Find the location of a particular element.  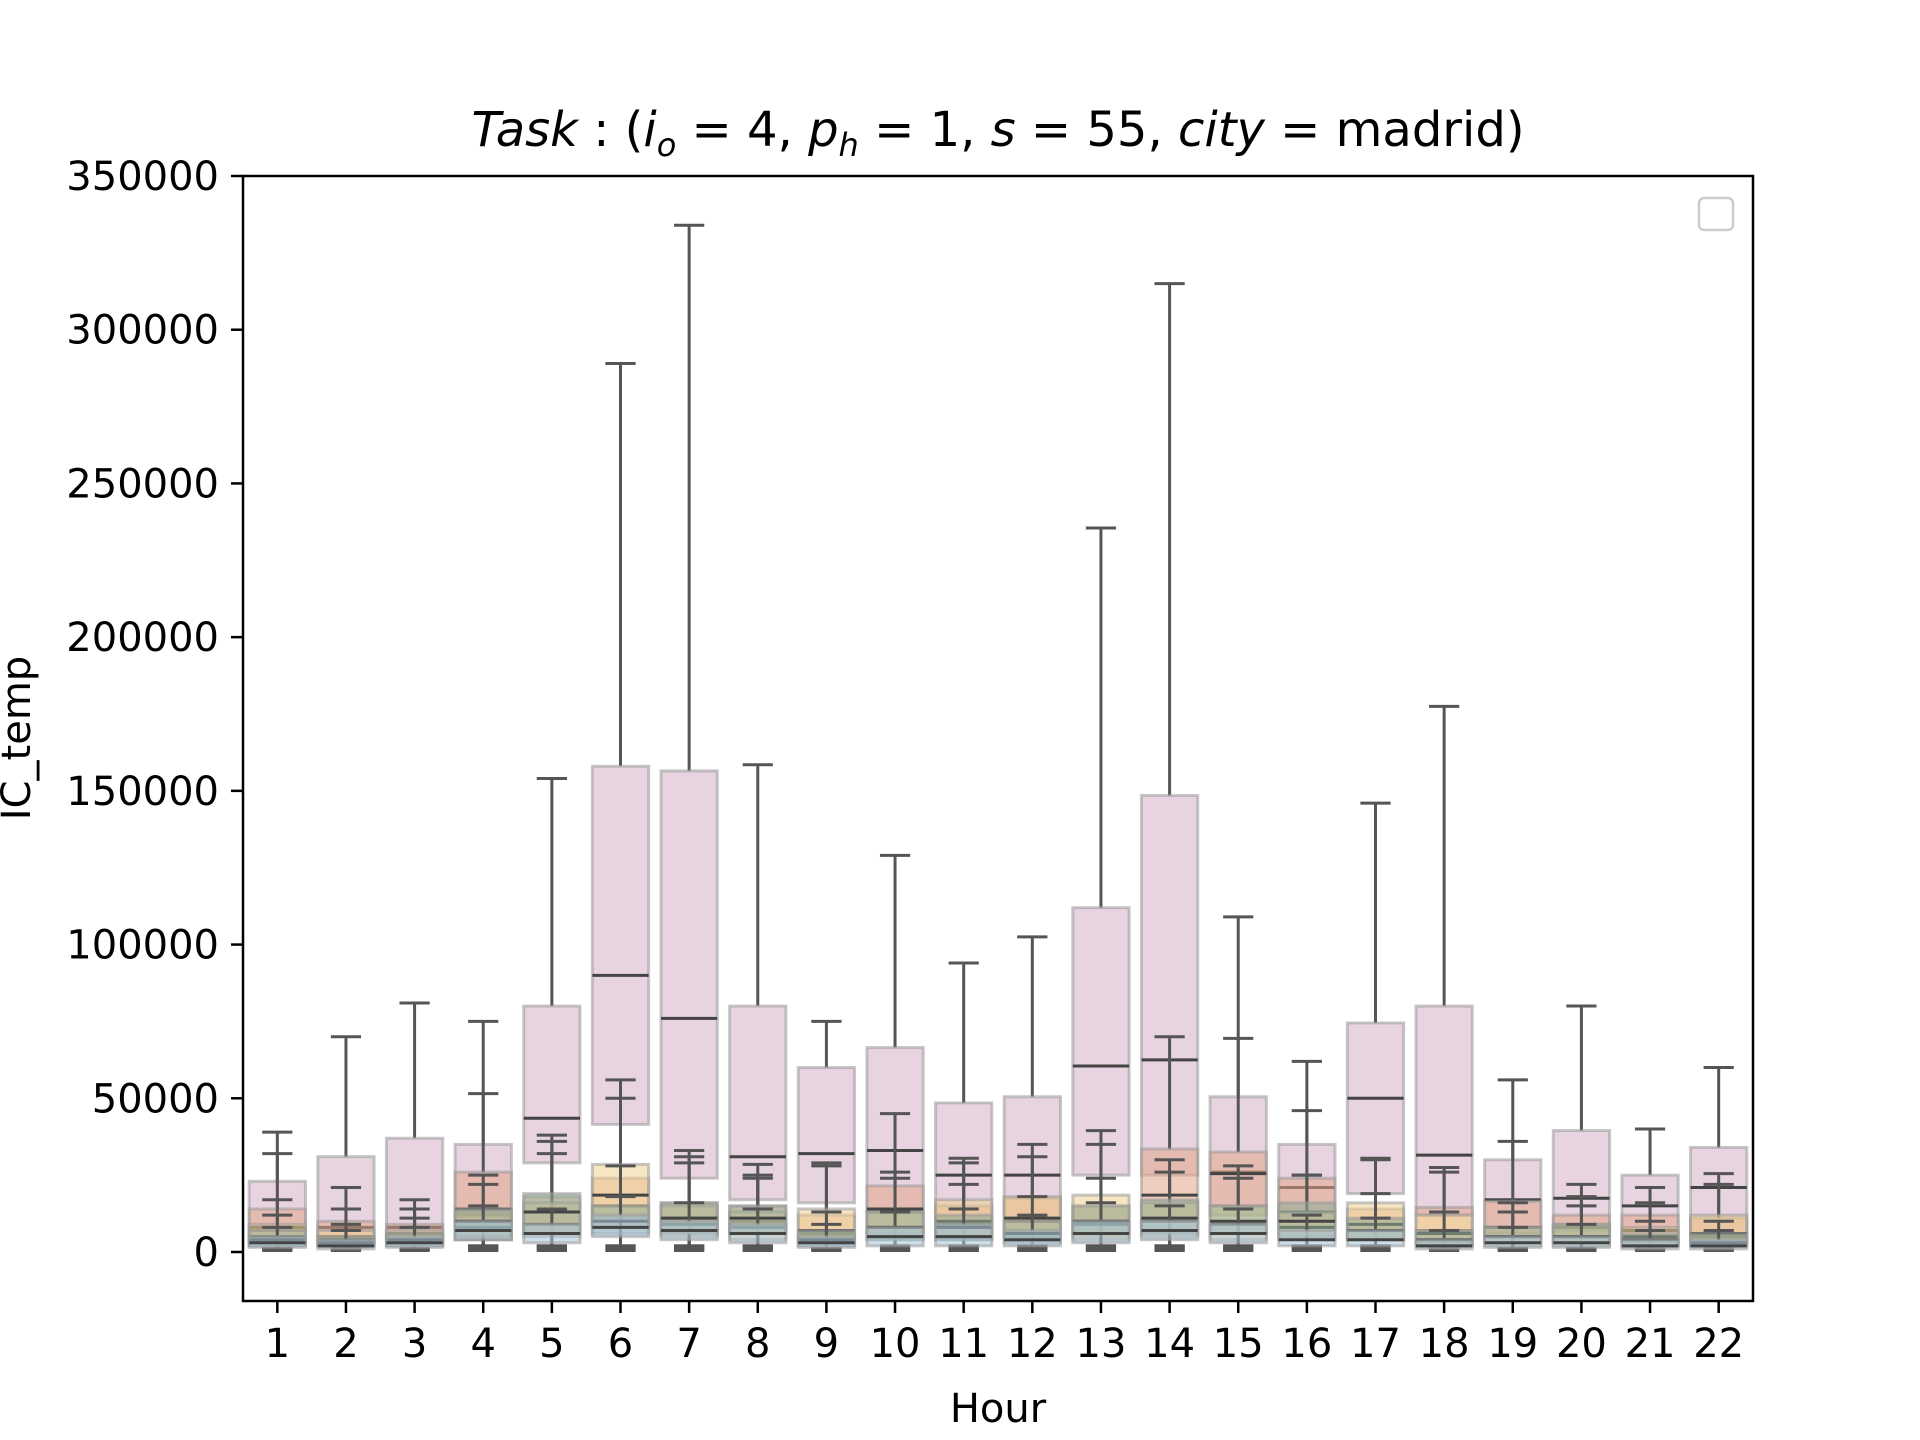

x-tick-label: 22 is located at coordinates (1718, 1344).